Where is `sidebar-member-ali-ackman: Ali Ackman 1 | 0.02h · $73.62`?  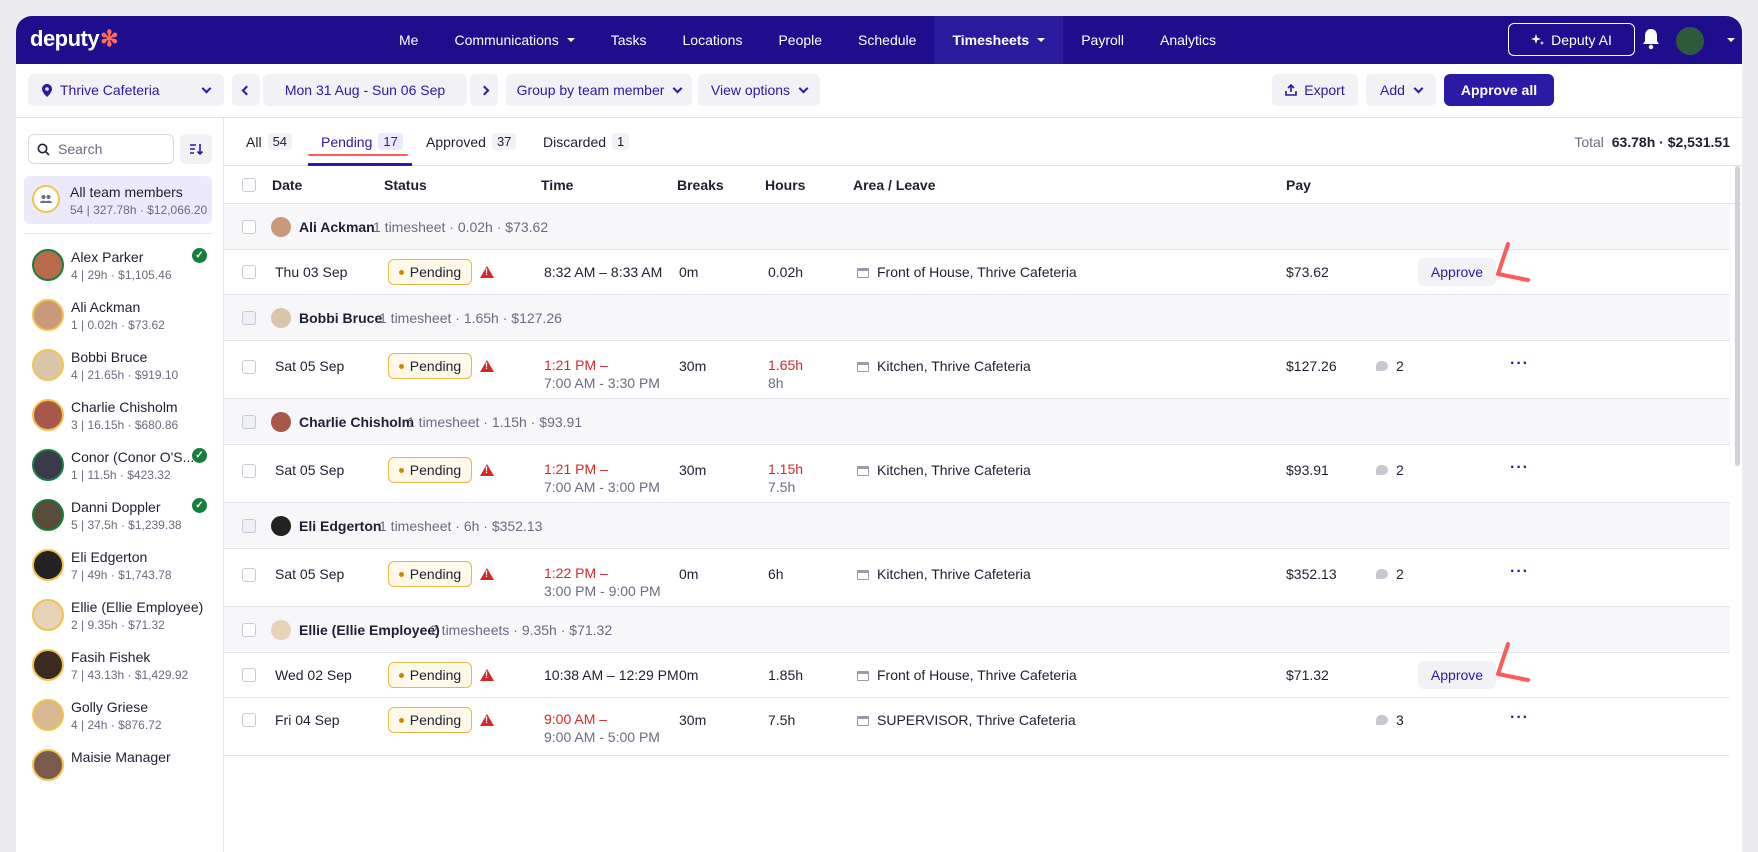
sidebar-member-ali-ackman: Ali Ackman 1 | 0.02h · $73.62 is located at coordinates (118, 317).